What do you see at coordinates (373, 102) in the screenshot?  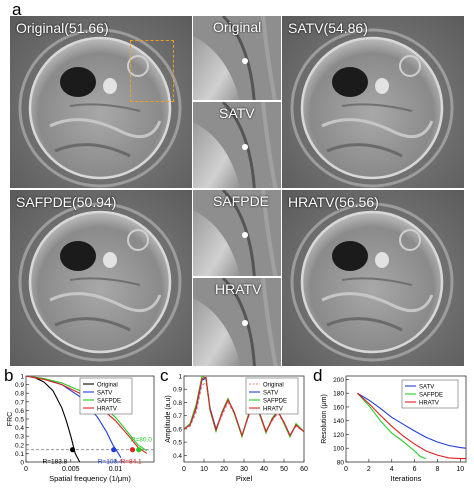 I see `image-satv: SATV(54.86)` at bounding box center [373, 102].